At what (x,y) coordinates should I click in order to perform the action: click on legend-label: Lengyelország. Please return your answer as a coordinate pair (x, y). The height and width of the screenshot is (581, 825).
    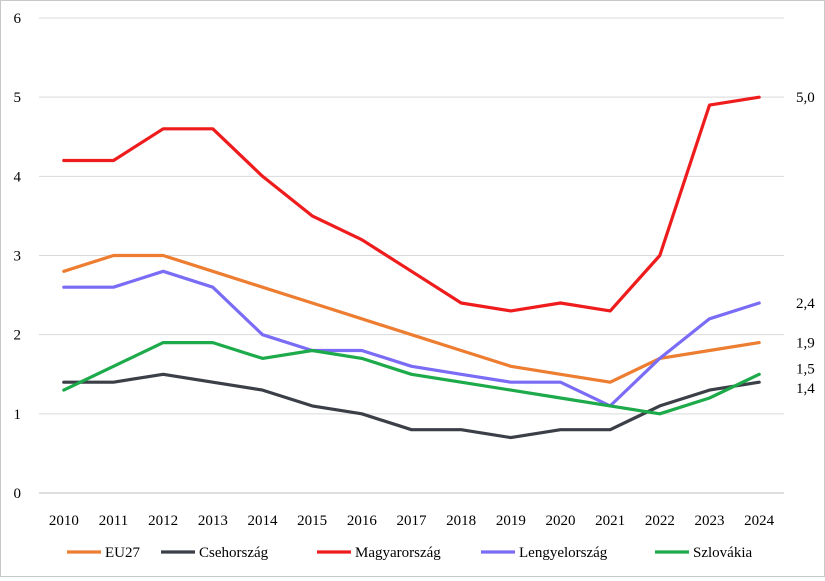
    Looking at the image, I should click on (563, 553).